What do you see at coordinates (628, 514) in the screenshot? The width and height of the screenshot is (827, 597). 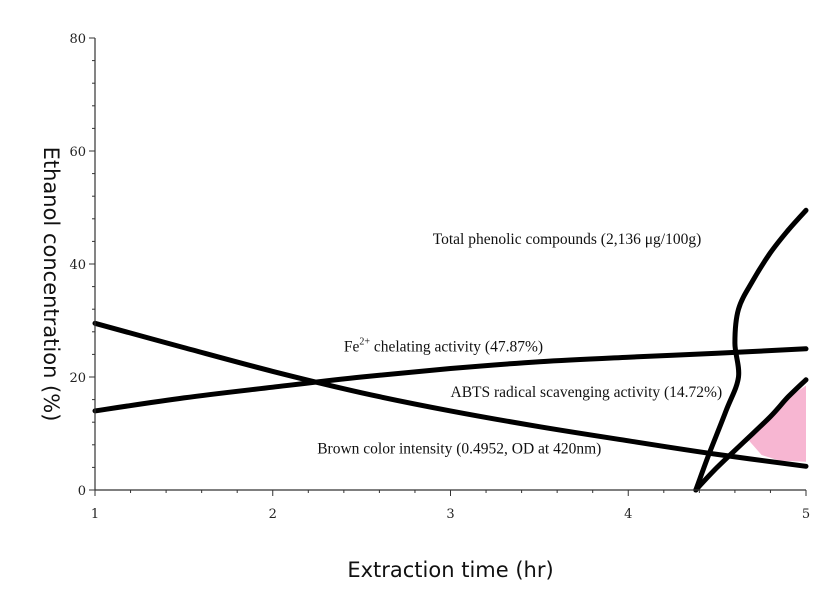 I see `x-tick-label: 4` at bounding box center [628, 514].